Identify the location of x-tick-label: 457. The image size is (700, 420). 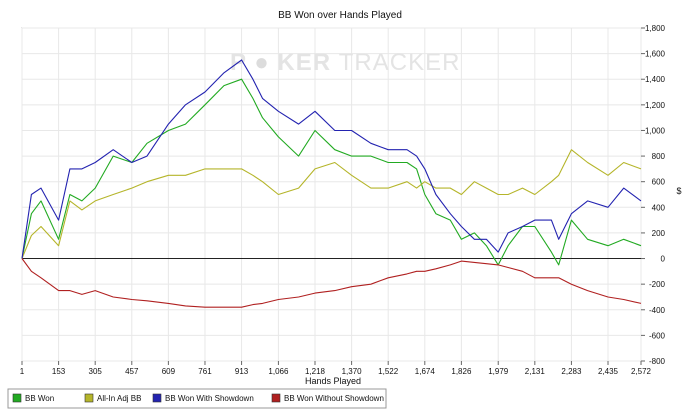
(132, 371).